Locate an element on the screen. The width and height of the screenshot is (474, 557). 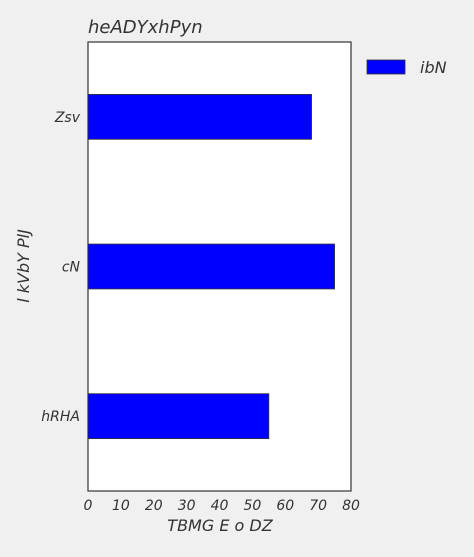
x-tick-label: 40 is located at coordinates (220, 506).